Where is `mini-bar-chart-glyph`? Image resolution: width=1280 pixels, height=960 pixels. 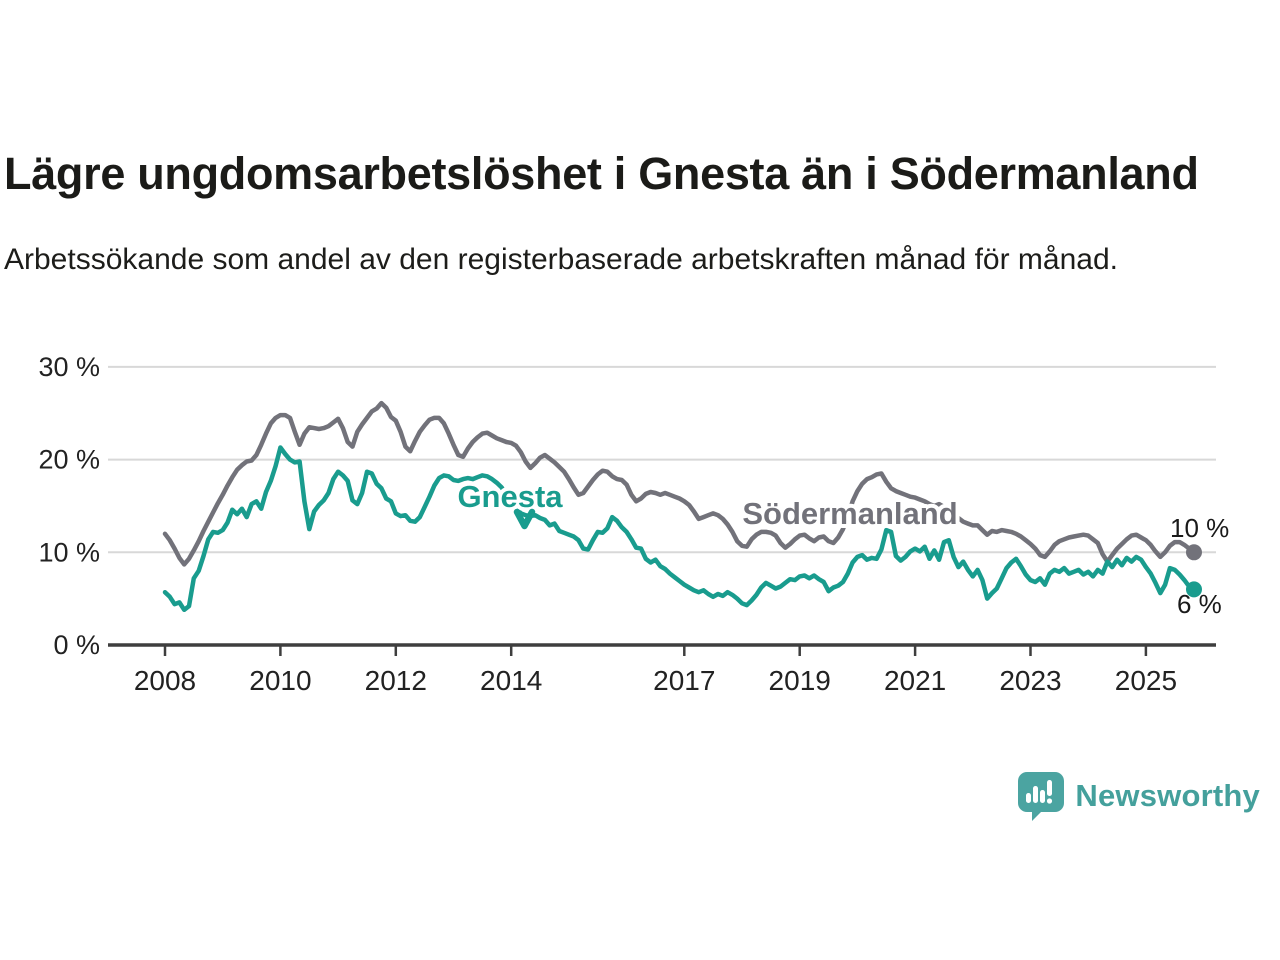 mini-bar-chart-glyph is located at coordinates (1039, 792).